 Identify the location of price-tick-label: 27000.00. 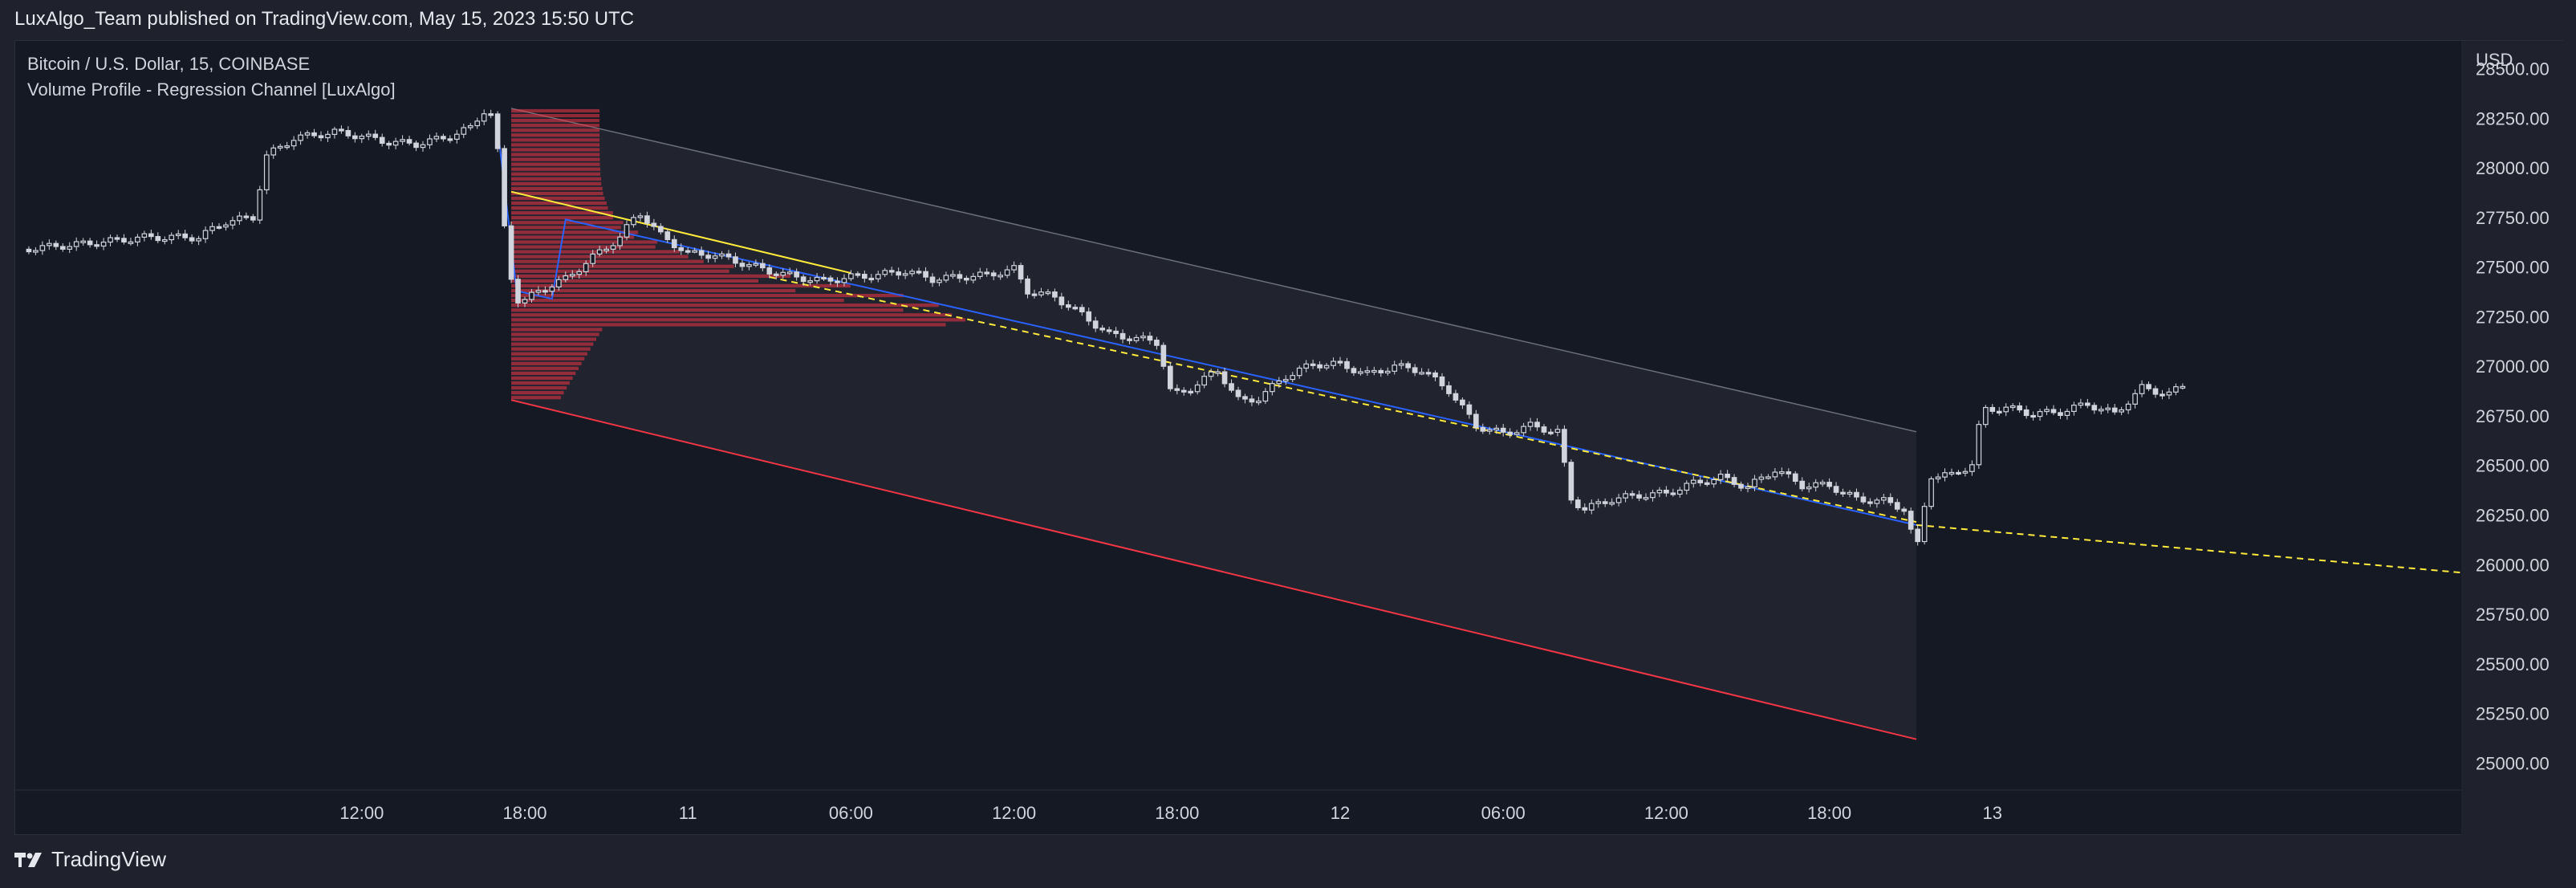
(2513, 367).